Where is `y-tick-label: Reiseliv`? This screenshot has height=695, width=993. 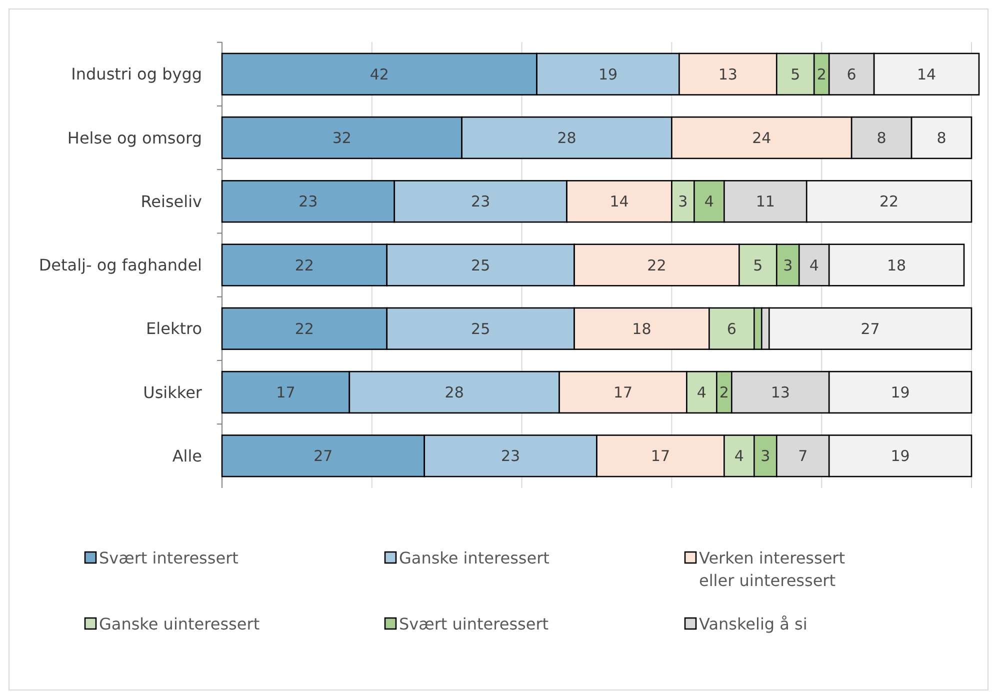 y-tick-label: Reiseliv is located at coordinates (171, 201).